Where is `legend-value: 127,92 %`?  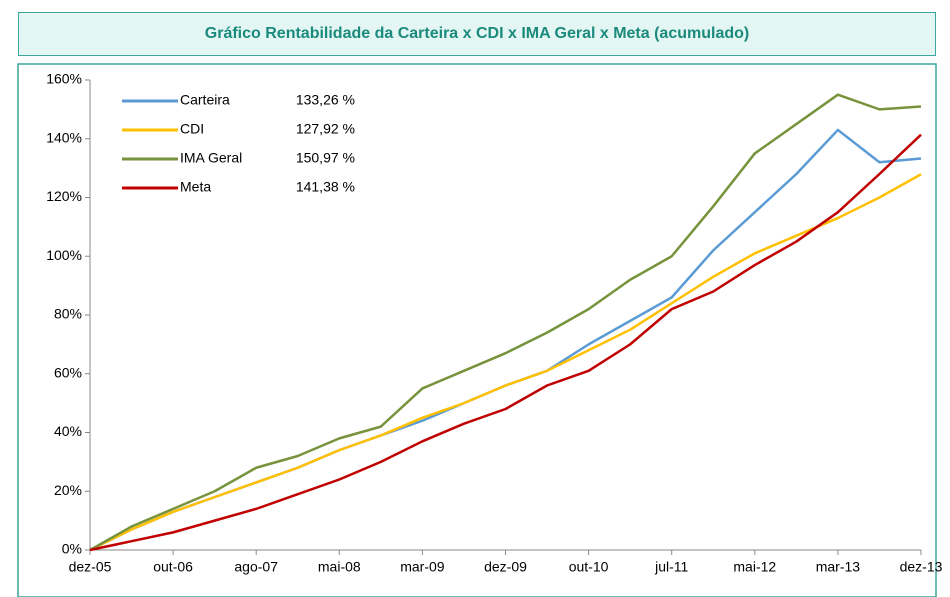
legend-value: 127,92 % is located at coordinates (325, 129).